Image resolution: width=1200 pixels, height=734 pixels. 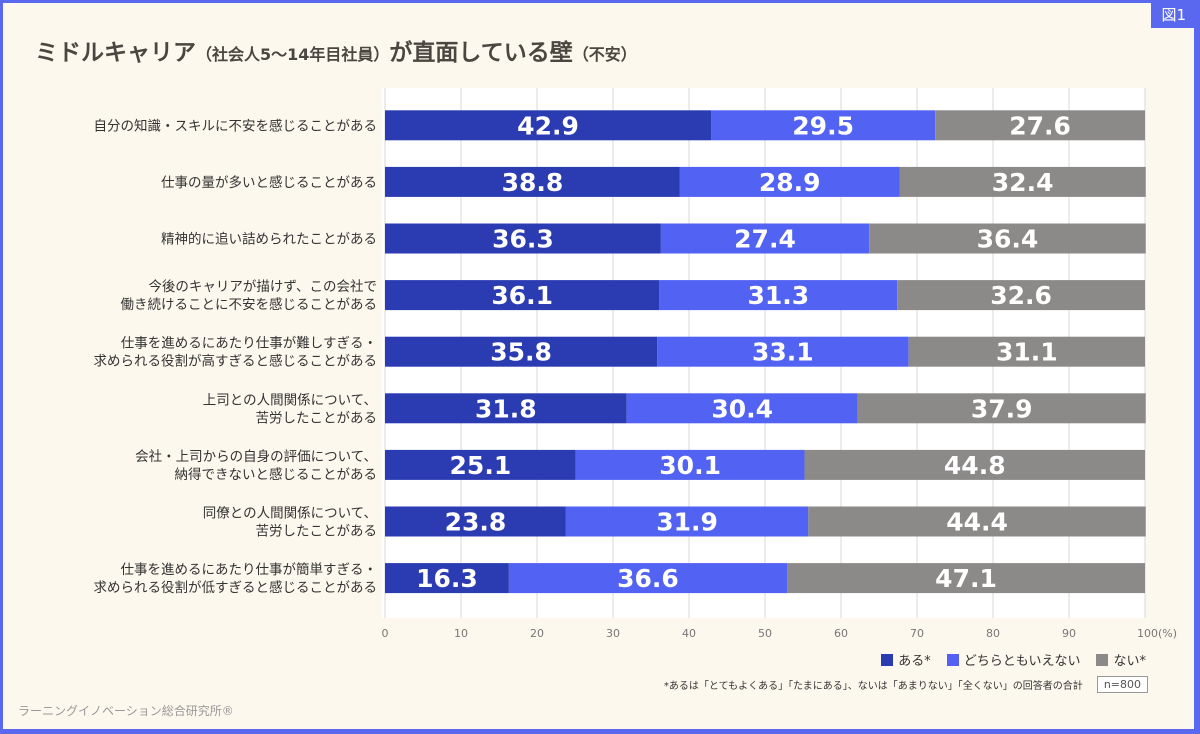 I want to click on data-label: 32.6, so click(x=1021, y=295).